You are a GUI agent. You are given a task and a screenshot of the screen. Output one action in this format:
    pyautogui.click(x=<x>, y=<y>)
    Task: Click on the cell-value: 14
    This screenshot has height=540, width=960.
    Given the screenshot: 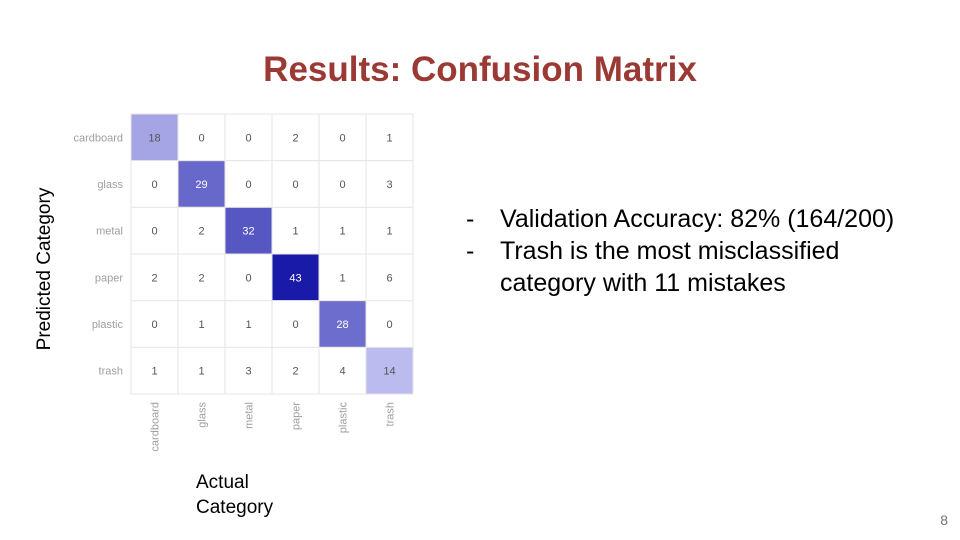 What is the action you would take?
    pyautogui.click(x=389, y=372)
    